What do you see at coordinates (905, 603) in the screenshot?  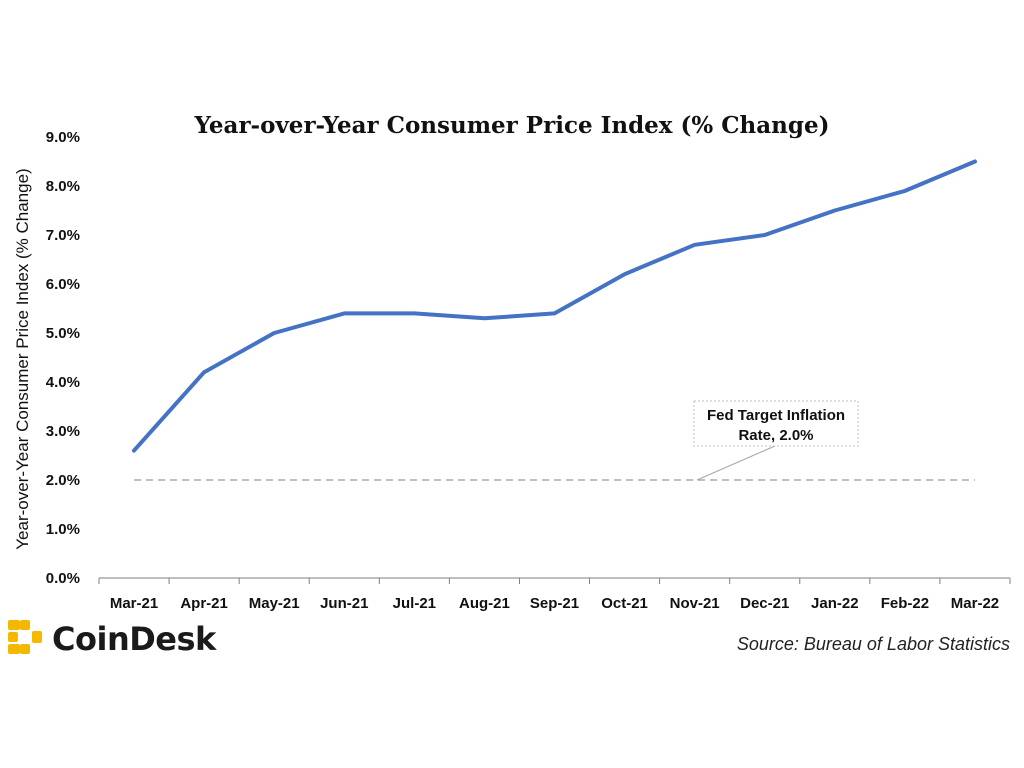 I see `x-tick-label: Feb-22` at bounding box center [905, 603].